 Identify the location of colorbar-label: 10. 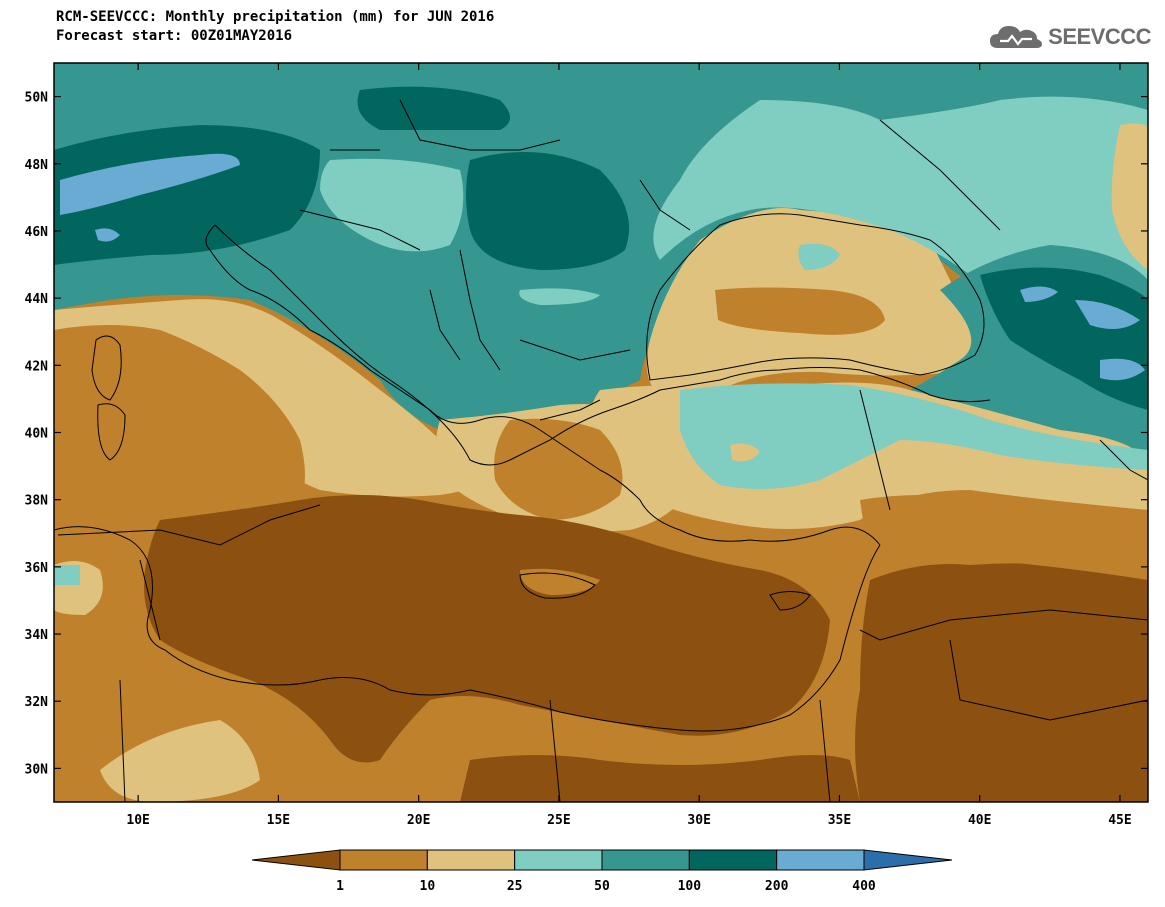
(428, 886).